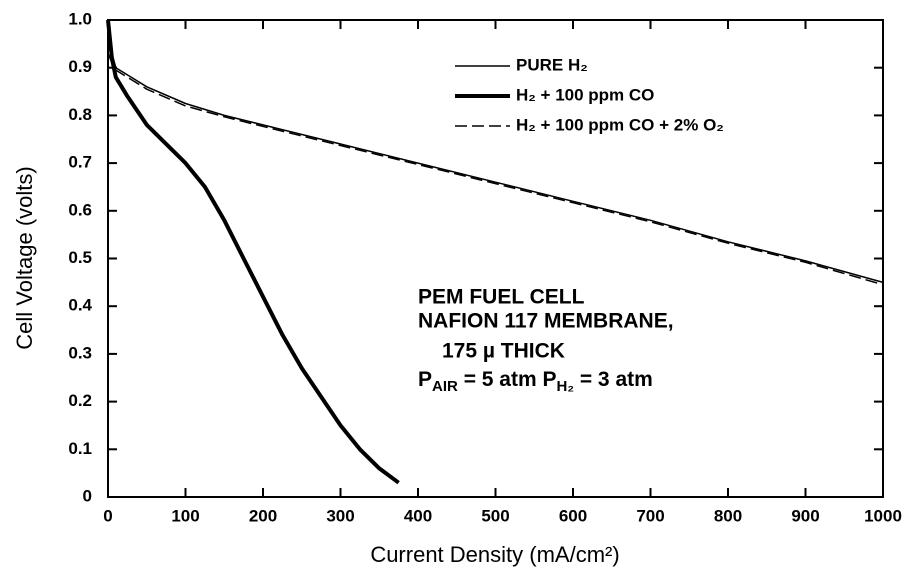 Image resolution: width=909 pixels, height=576 pixels. Describe the element at coordinates (80, 18) in the screenshot. I see `y-tick-label: 1.0` at that location.